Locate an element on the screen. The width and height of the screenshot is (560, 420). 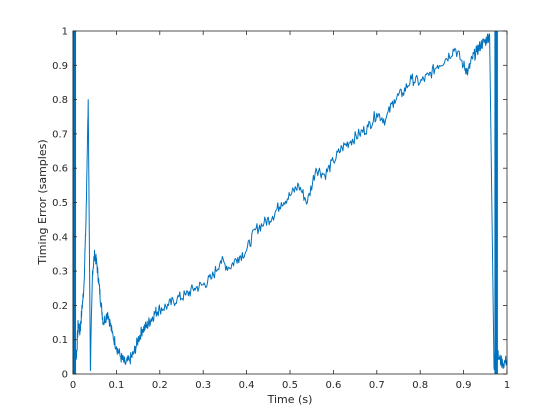
x-tick-label: 0.6 is located at coordinates (333, 385).